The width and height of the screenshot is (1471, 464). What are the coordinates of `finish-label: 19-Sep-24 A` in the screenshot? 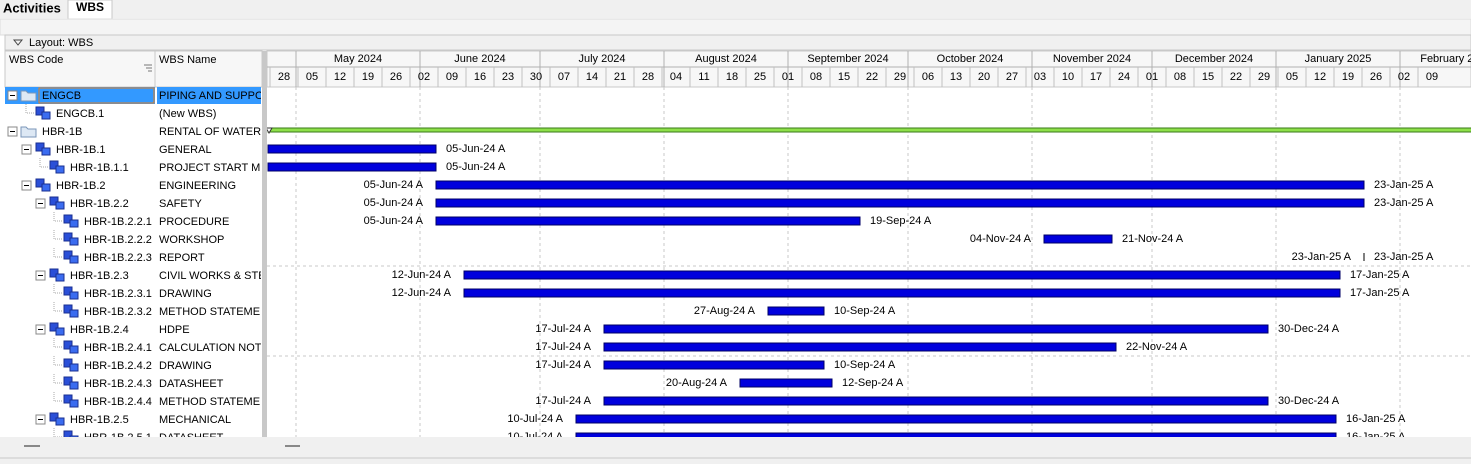 It's located at (901, 221).